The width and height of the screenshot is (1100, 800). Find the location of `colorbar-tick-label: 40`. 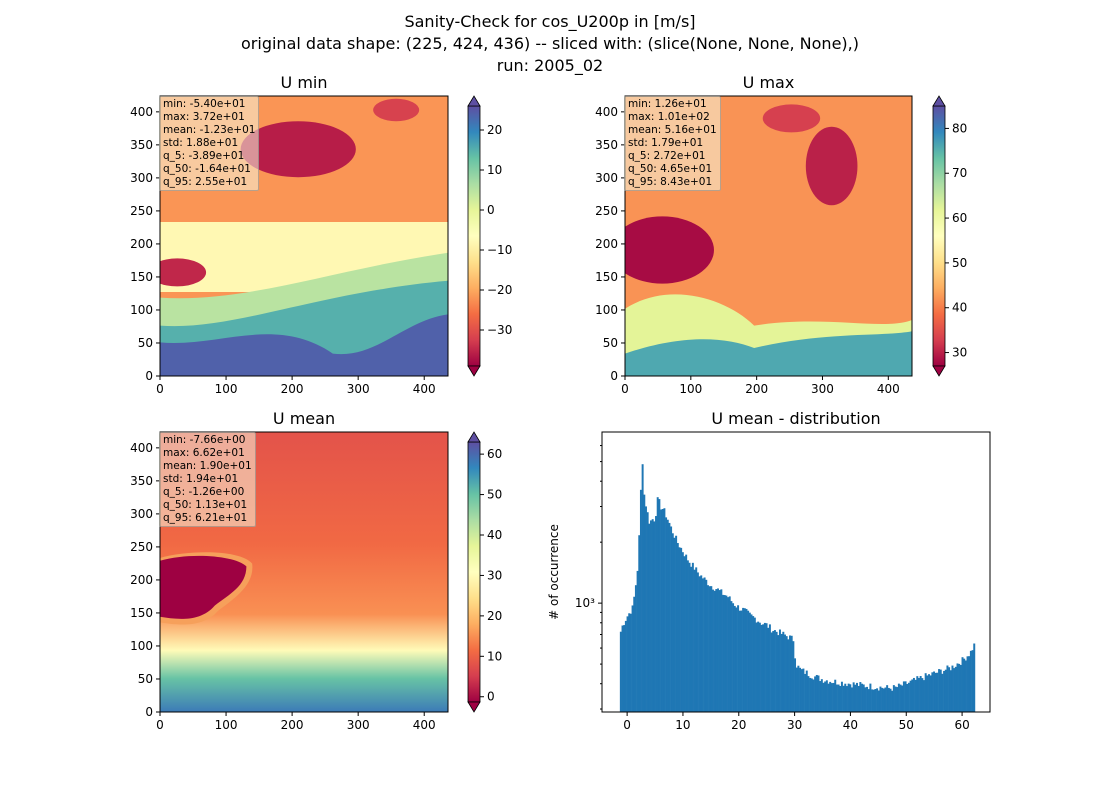

colorbar-tick-label: 40 is located at coordinates (959, 308).